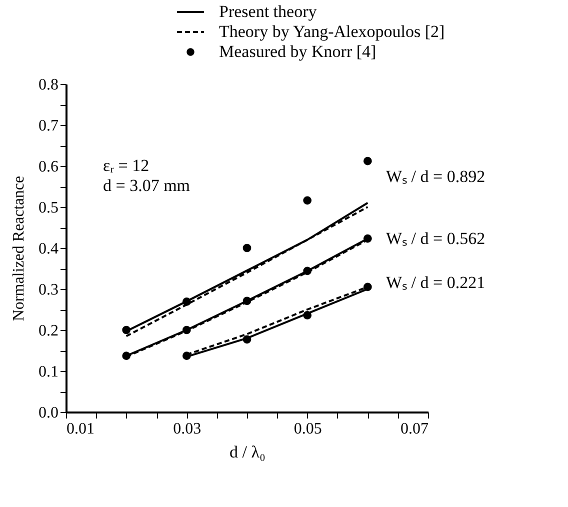 Image resolution: width=568 pixels, height=507 pixels. What do you see at coordinates (80, 429) in the screenshot?
I see `x-tick-label: 0.01` at bounding box center [80, 429].